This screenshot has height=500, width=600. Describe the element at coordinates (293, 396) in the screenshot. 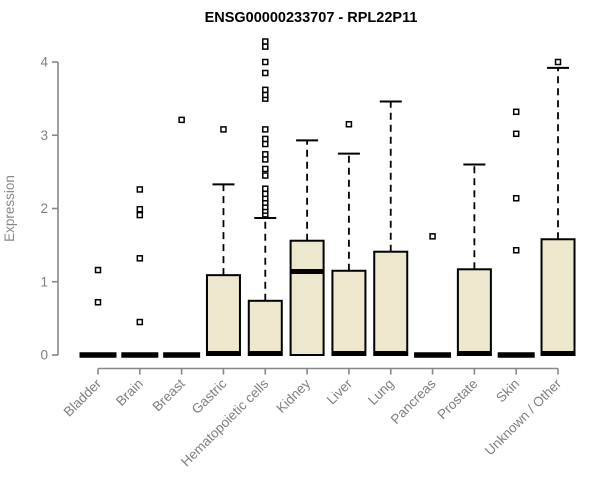

I see `x-tick-label: Kidney` at that location.